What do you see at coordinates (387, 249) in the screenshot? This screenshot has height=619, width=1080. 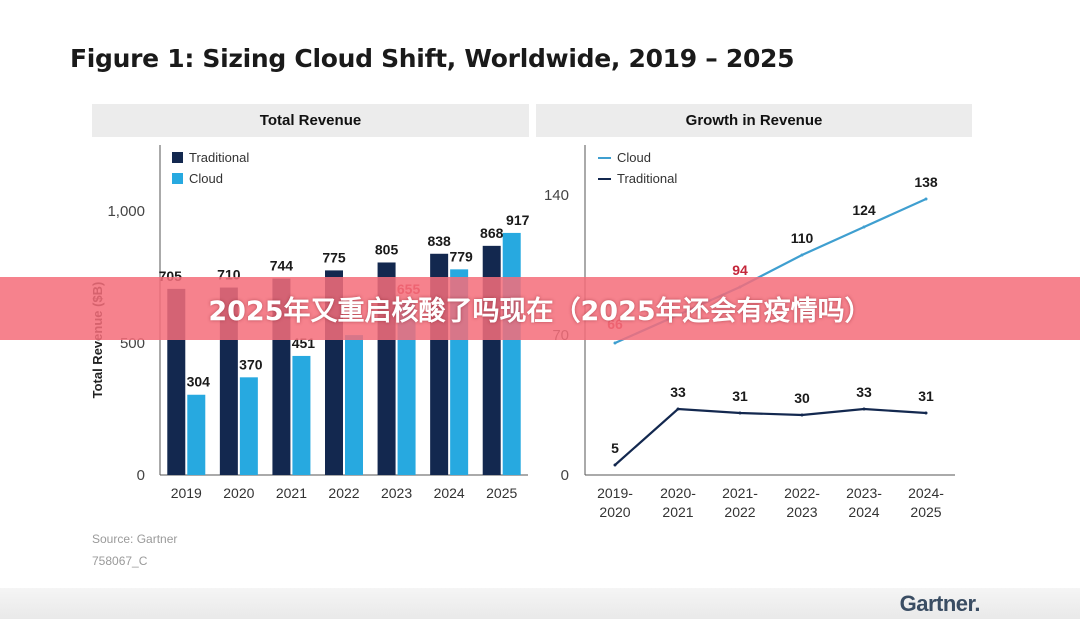 I see `bar-traditional-label: 805` at bounding box center [387, 249].